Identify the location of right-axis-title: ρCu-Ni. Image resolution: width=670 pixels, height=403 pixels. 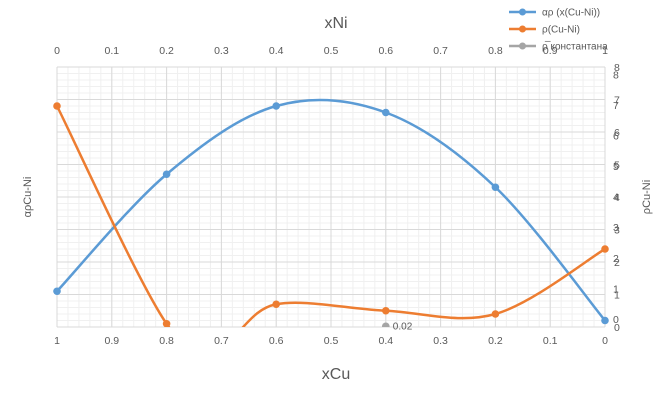
(647, 197).